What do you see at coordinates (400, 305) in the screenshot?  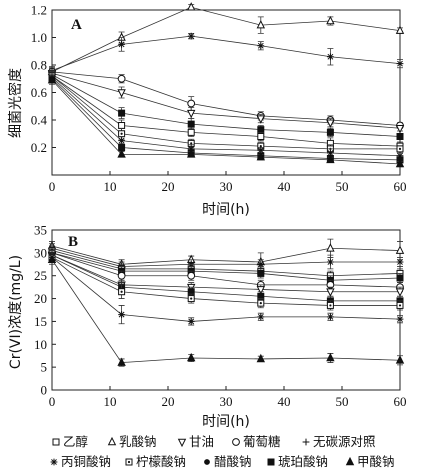 I see `data-point-b-7-5-center` at bounding box center [400, 305].